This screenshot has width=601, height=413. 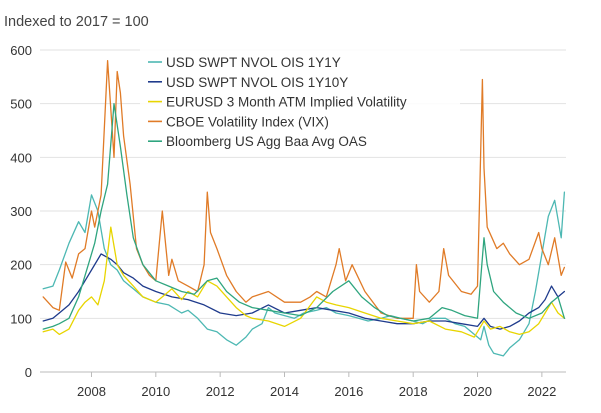 What do you see at coordinates (477, 391) in the screenshot?
I see `x-tick-label: 2020` at bounding box center [477, 391].